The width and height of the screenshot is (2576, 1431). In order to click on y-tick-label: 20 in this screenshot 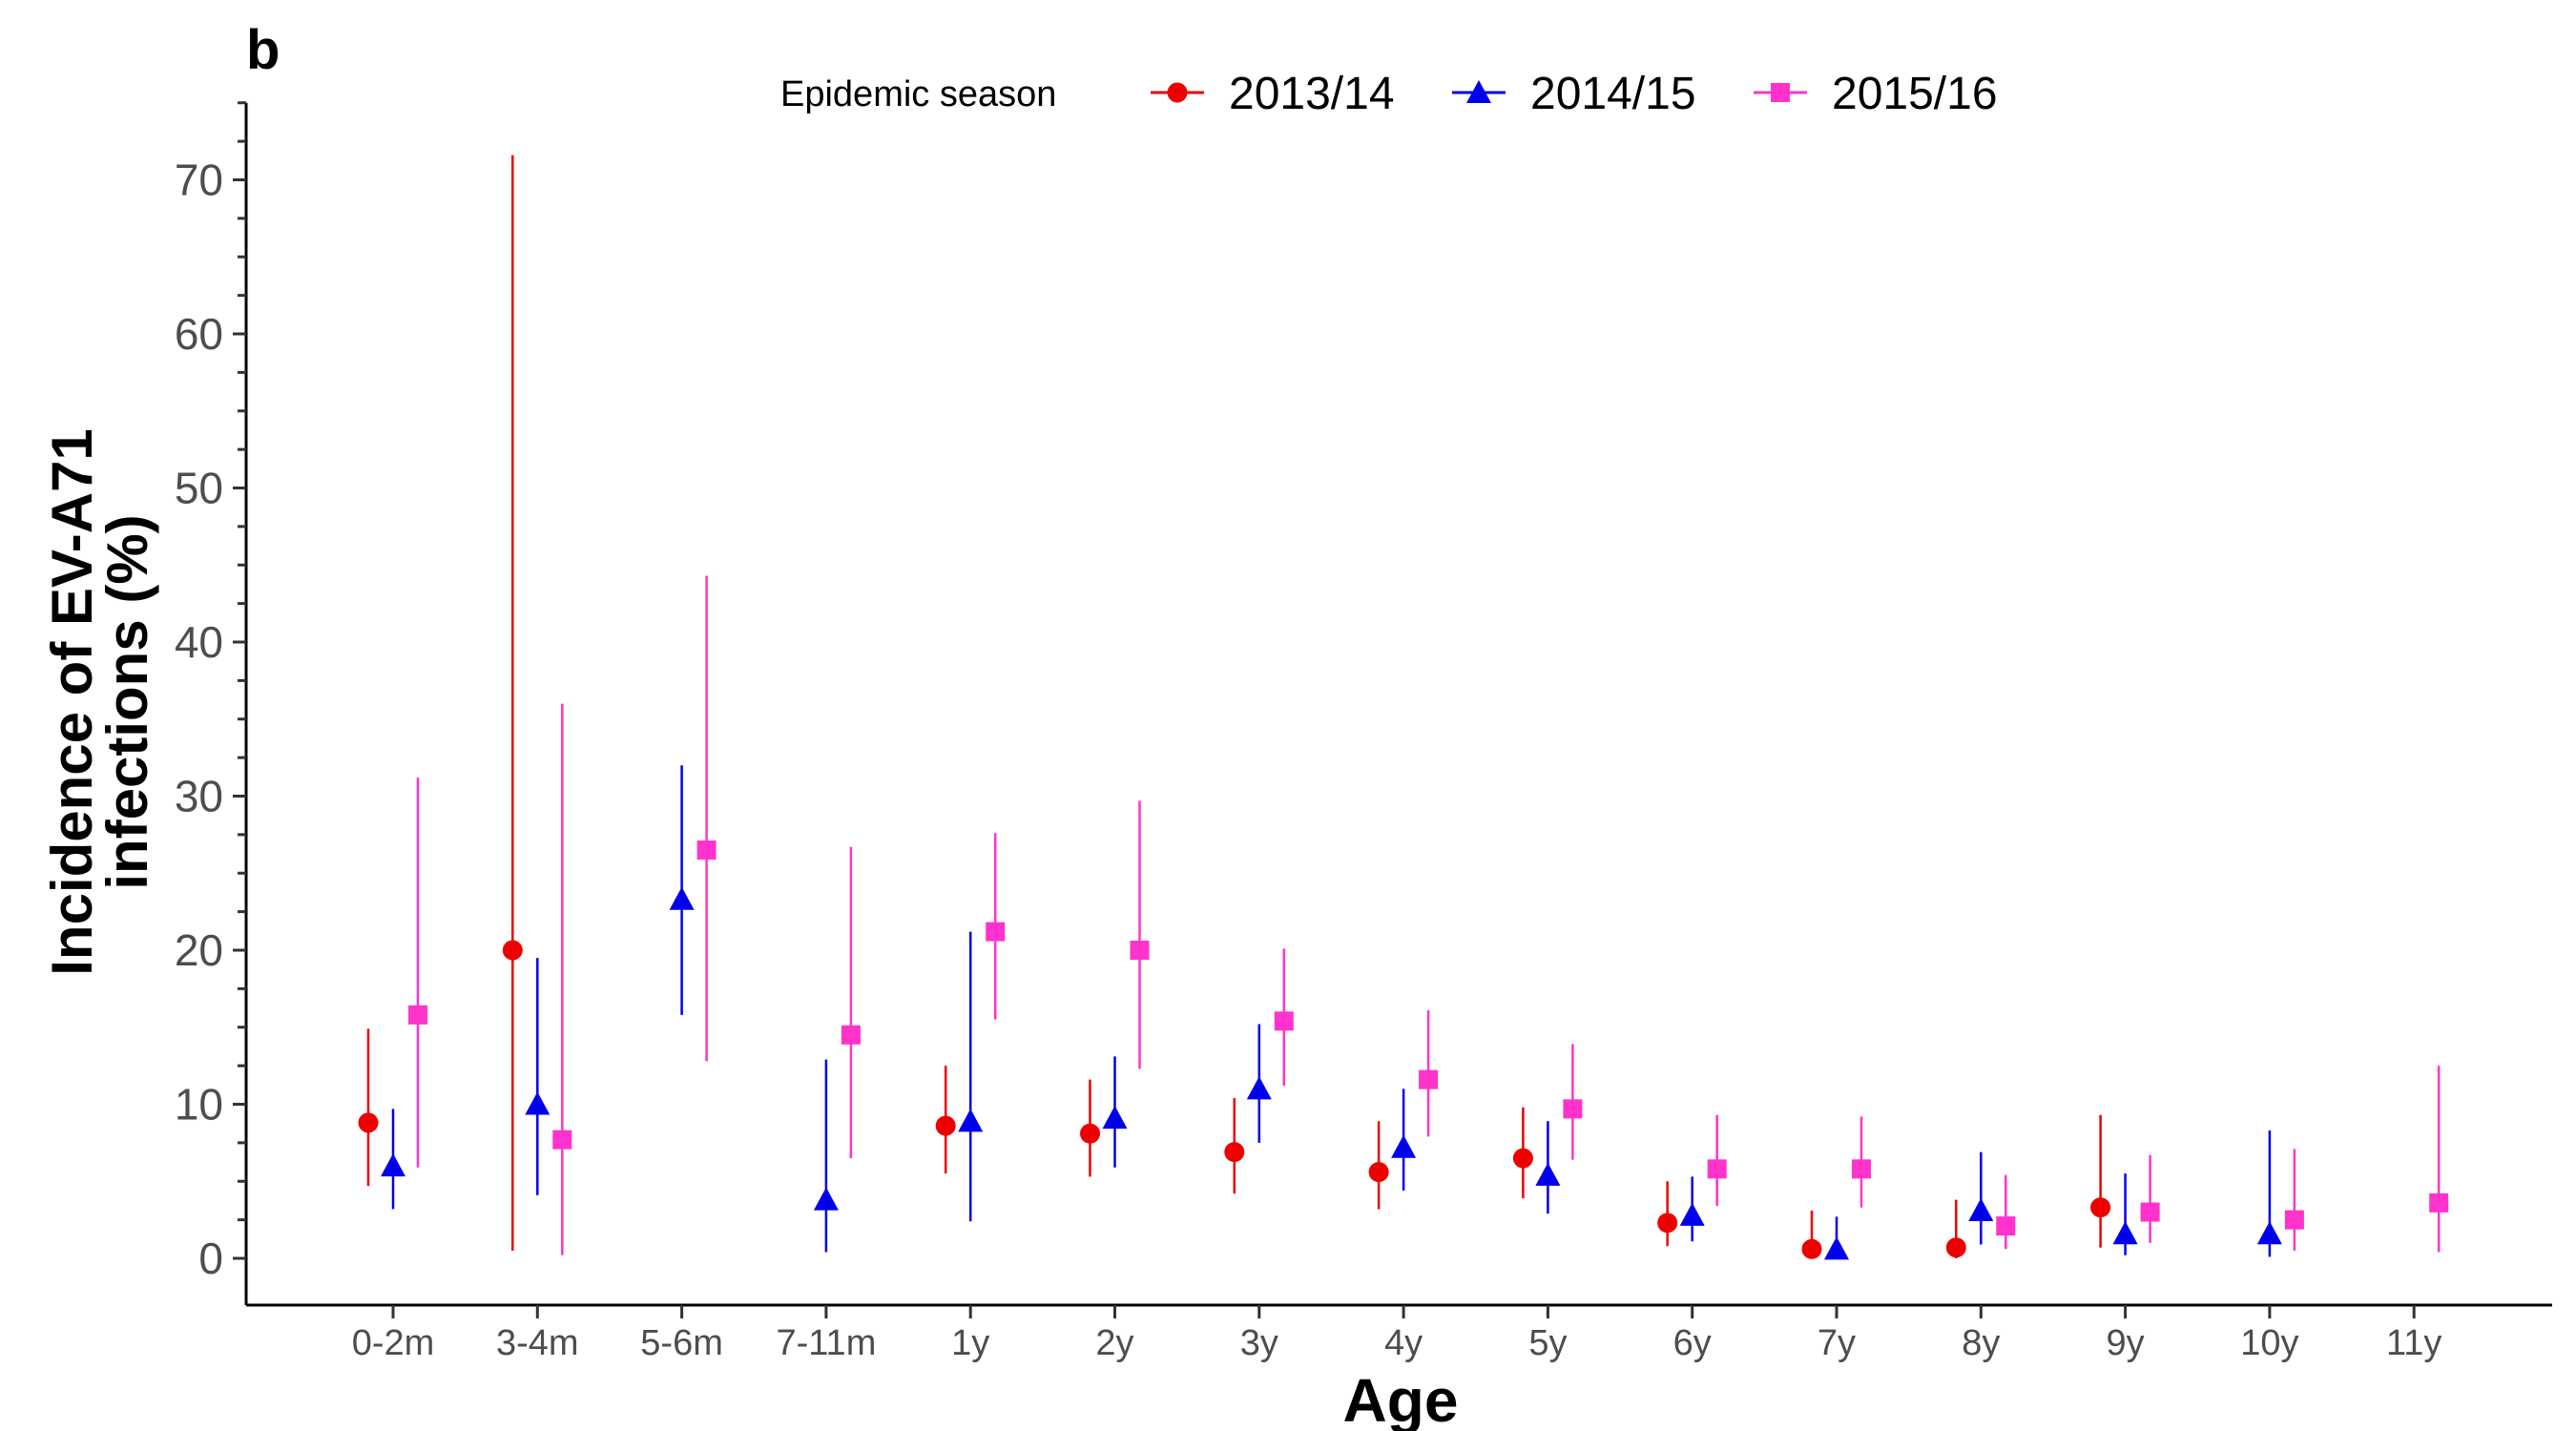, I will do `click(199, 950)`.